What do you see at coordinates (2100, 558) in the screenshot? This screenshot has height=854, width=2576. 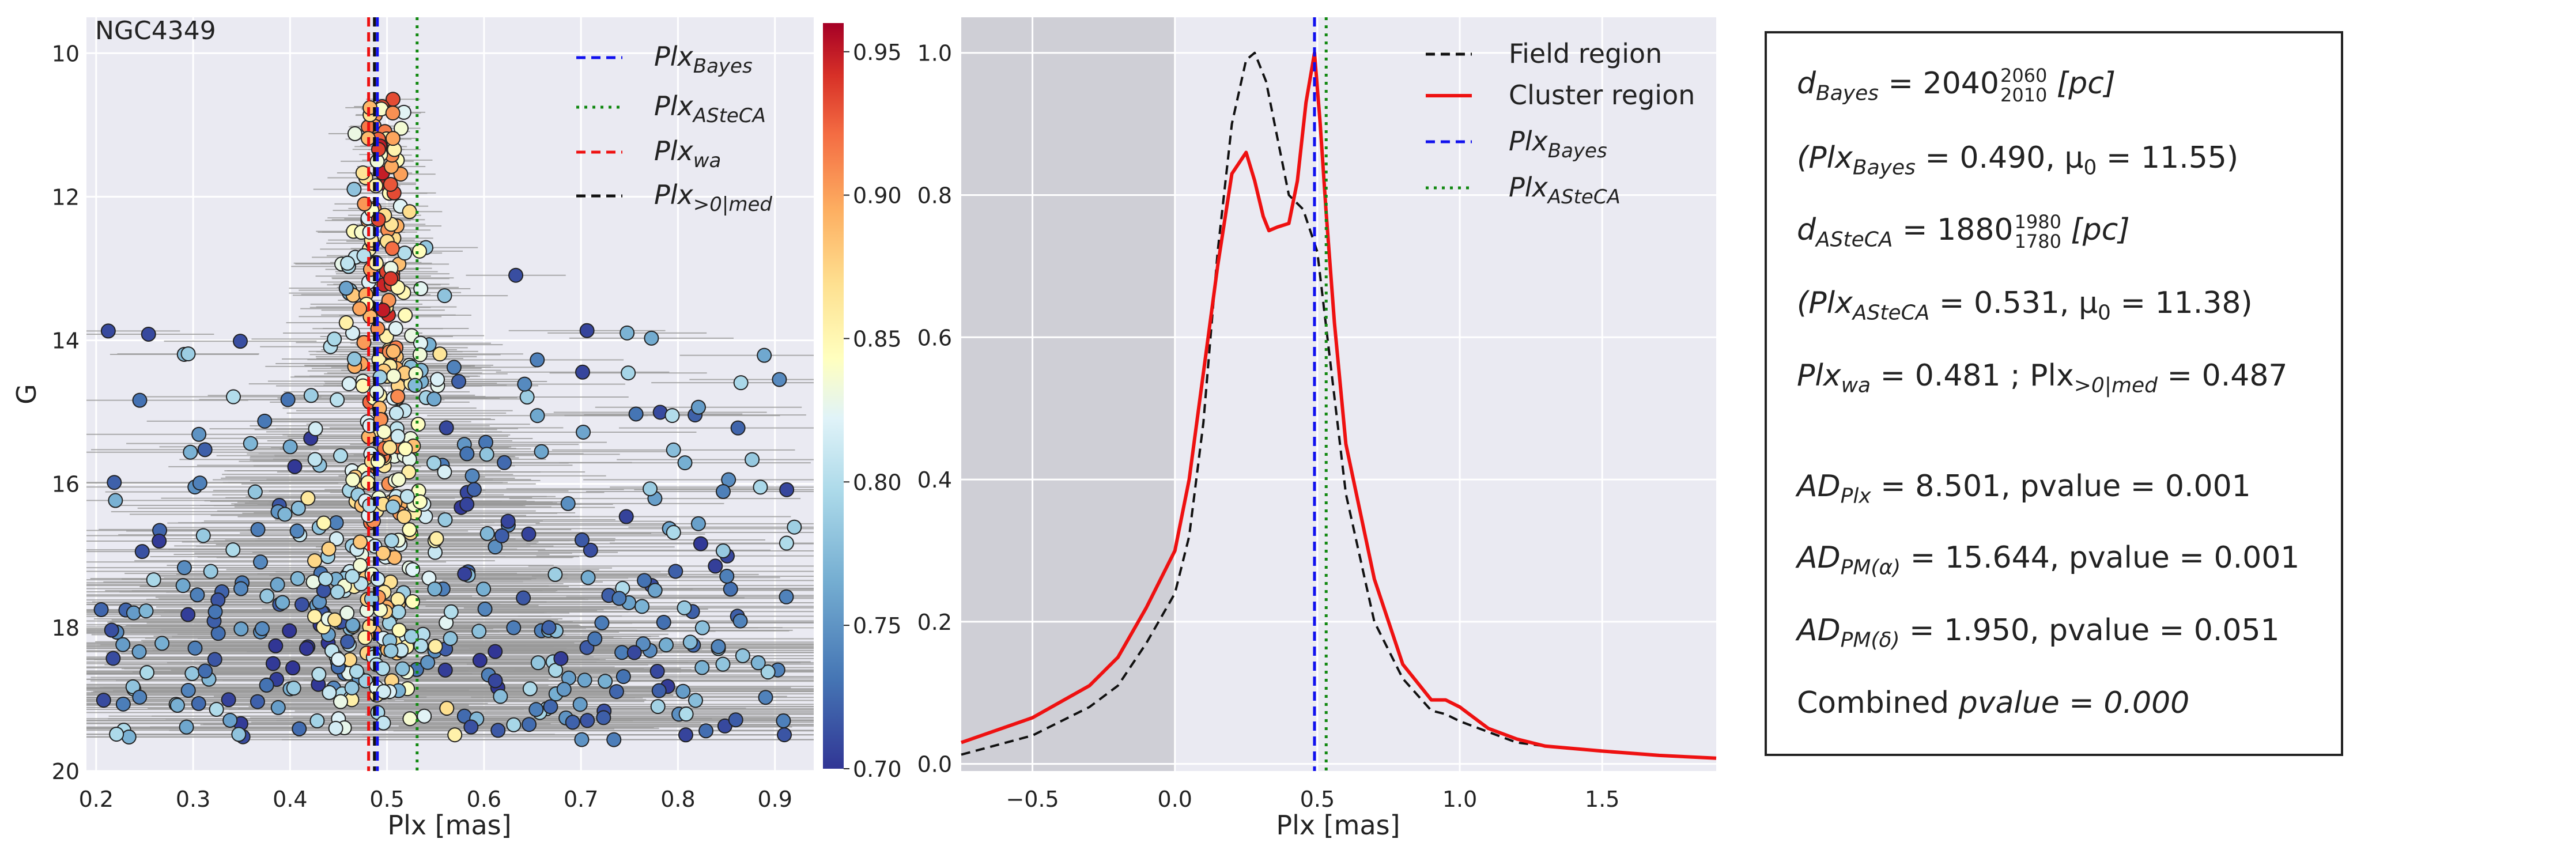 I see `ad-pma-value: = 15.644, pvalue = 0.001` at bounding box center [2100, 558].